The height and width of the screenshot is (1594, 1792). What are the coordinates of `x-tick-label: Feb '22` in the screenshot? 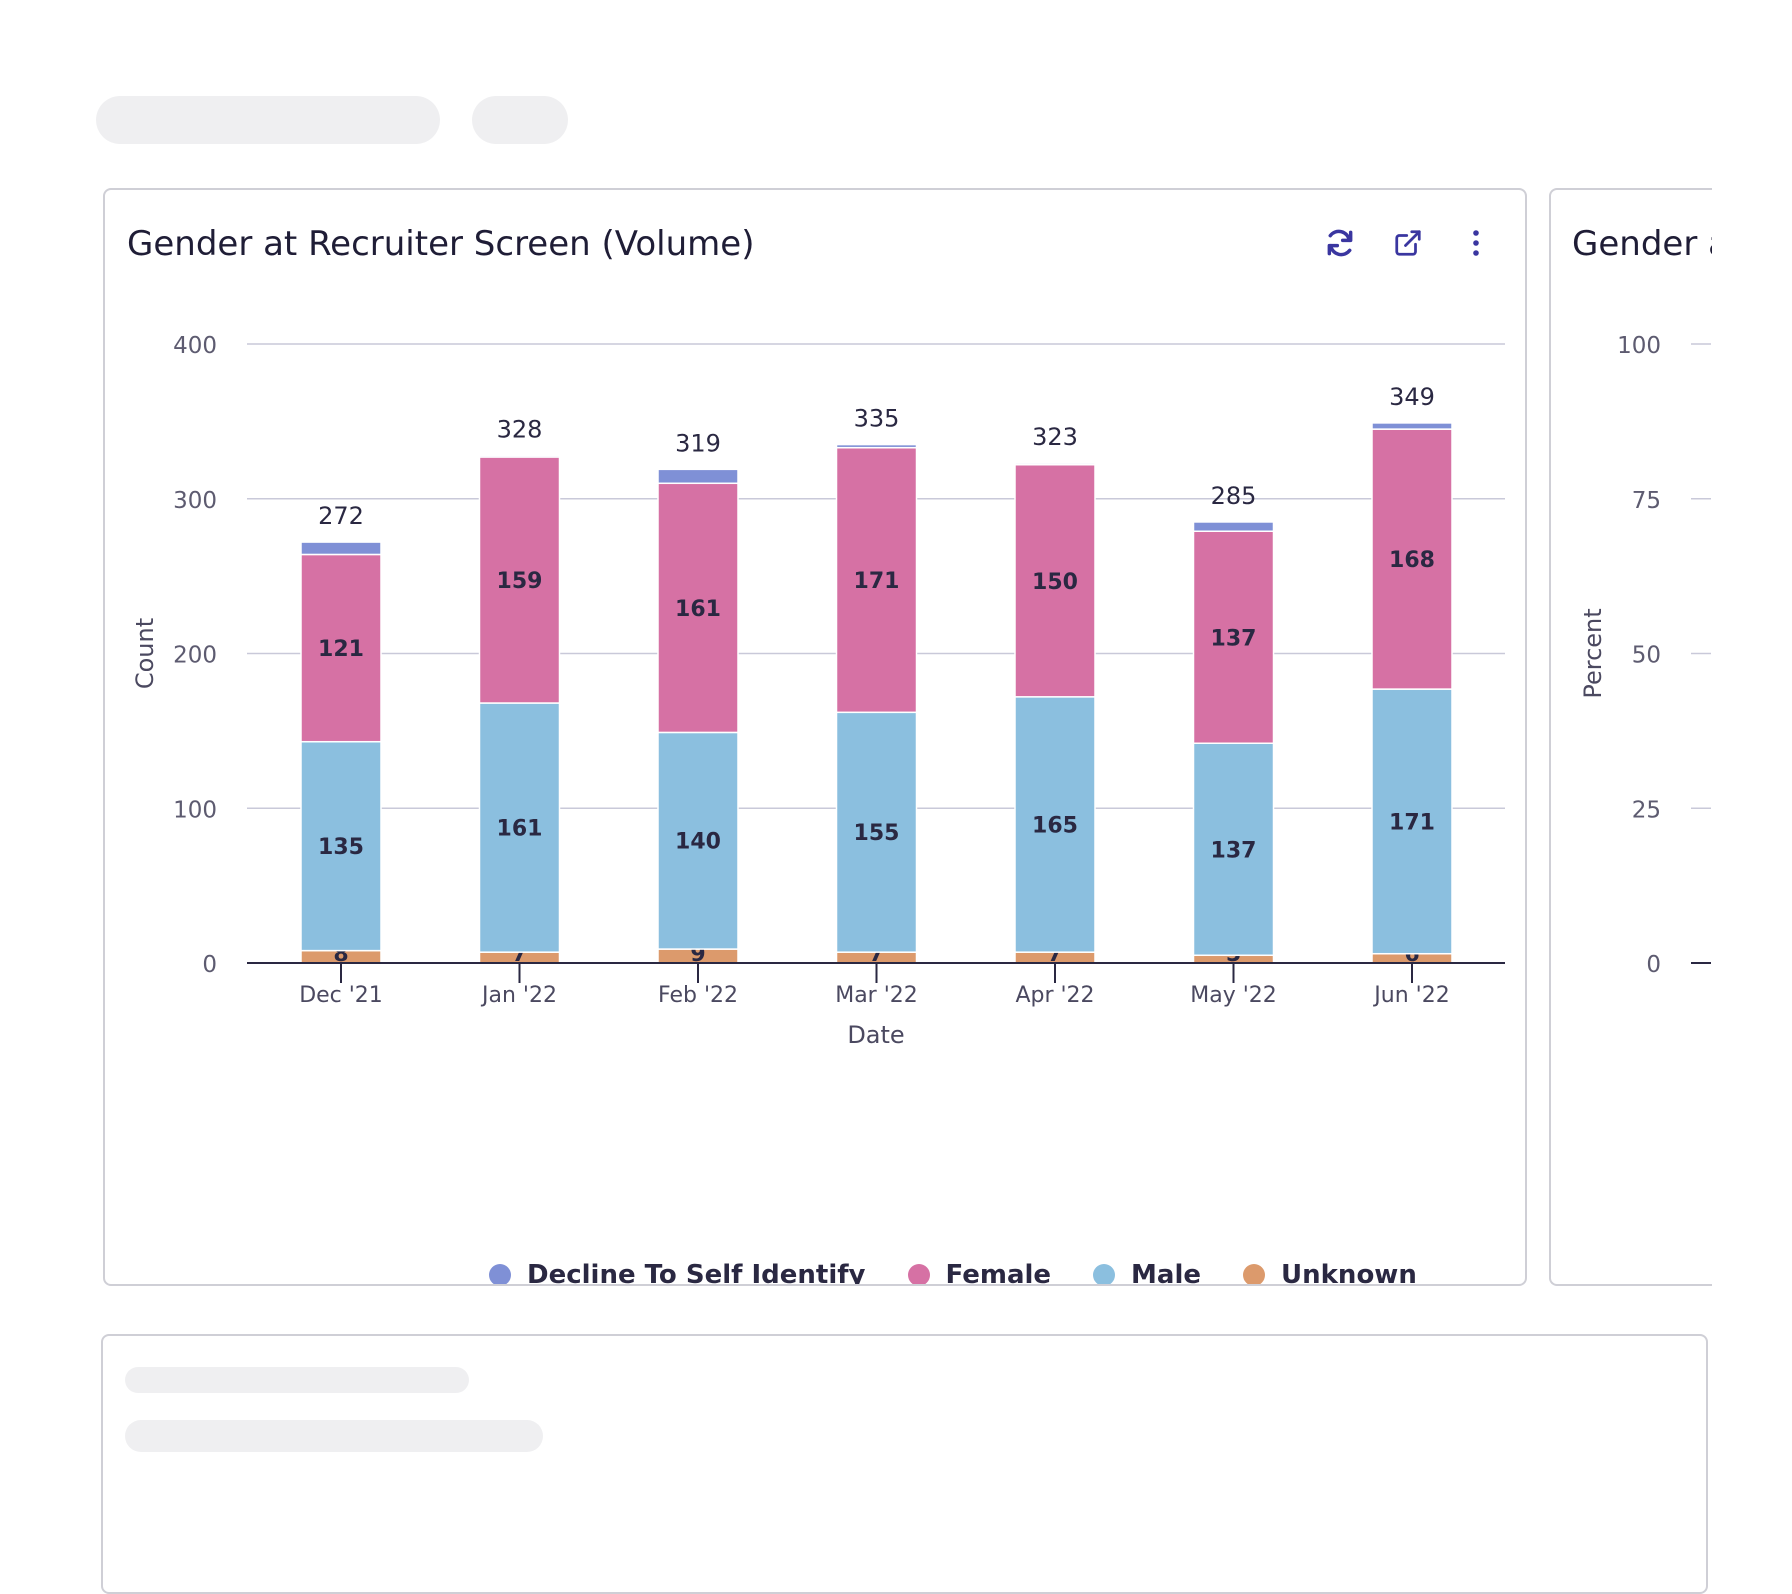 It's located at (698, 995).